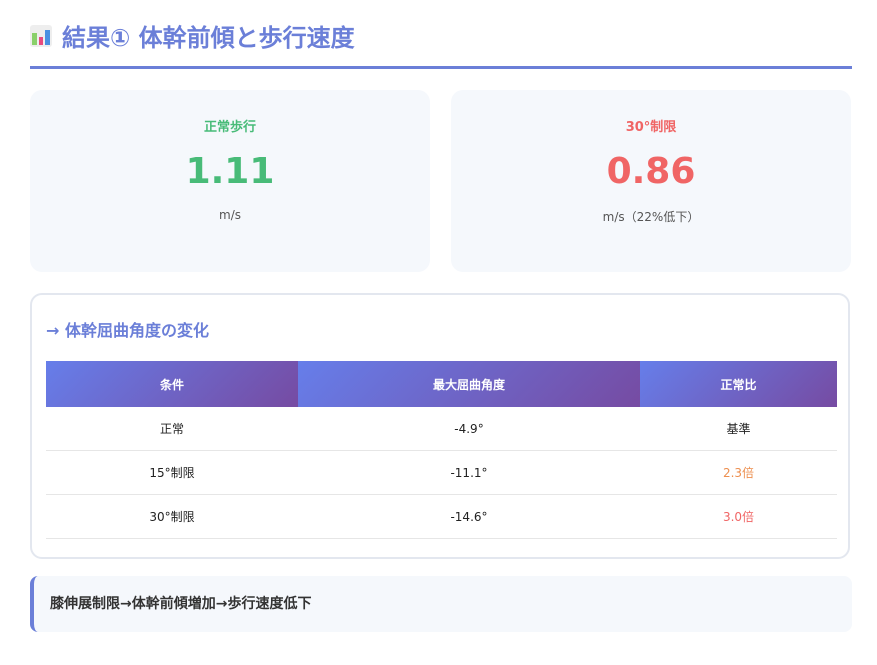 This screenshot has width=877, height=665. I want to click on cell-ratio: 基準, so click(738, 429).